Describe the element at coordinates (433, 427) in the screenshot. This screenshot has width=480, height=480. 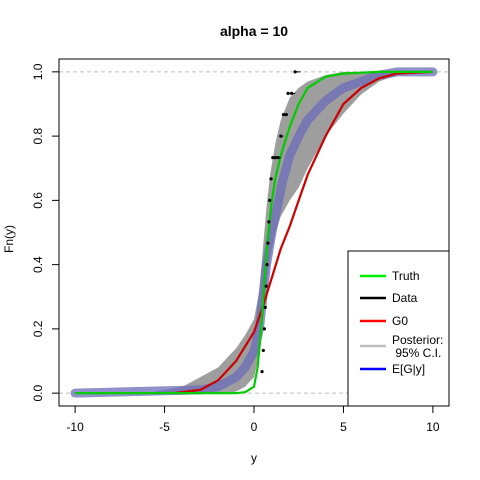
I see `x-tick-label: 10` at that location.